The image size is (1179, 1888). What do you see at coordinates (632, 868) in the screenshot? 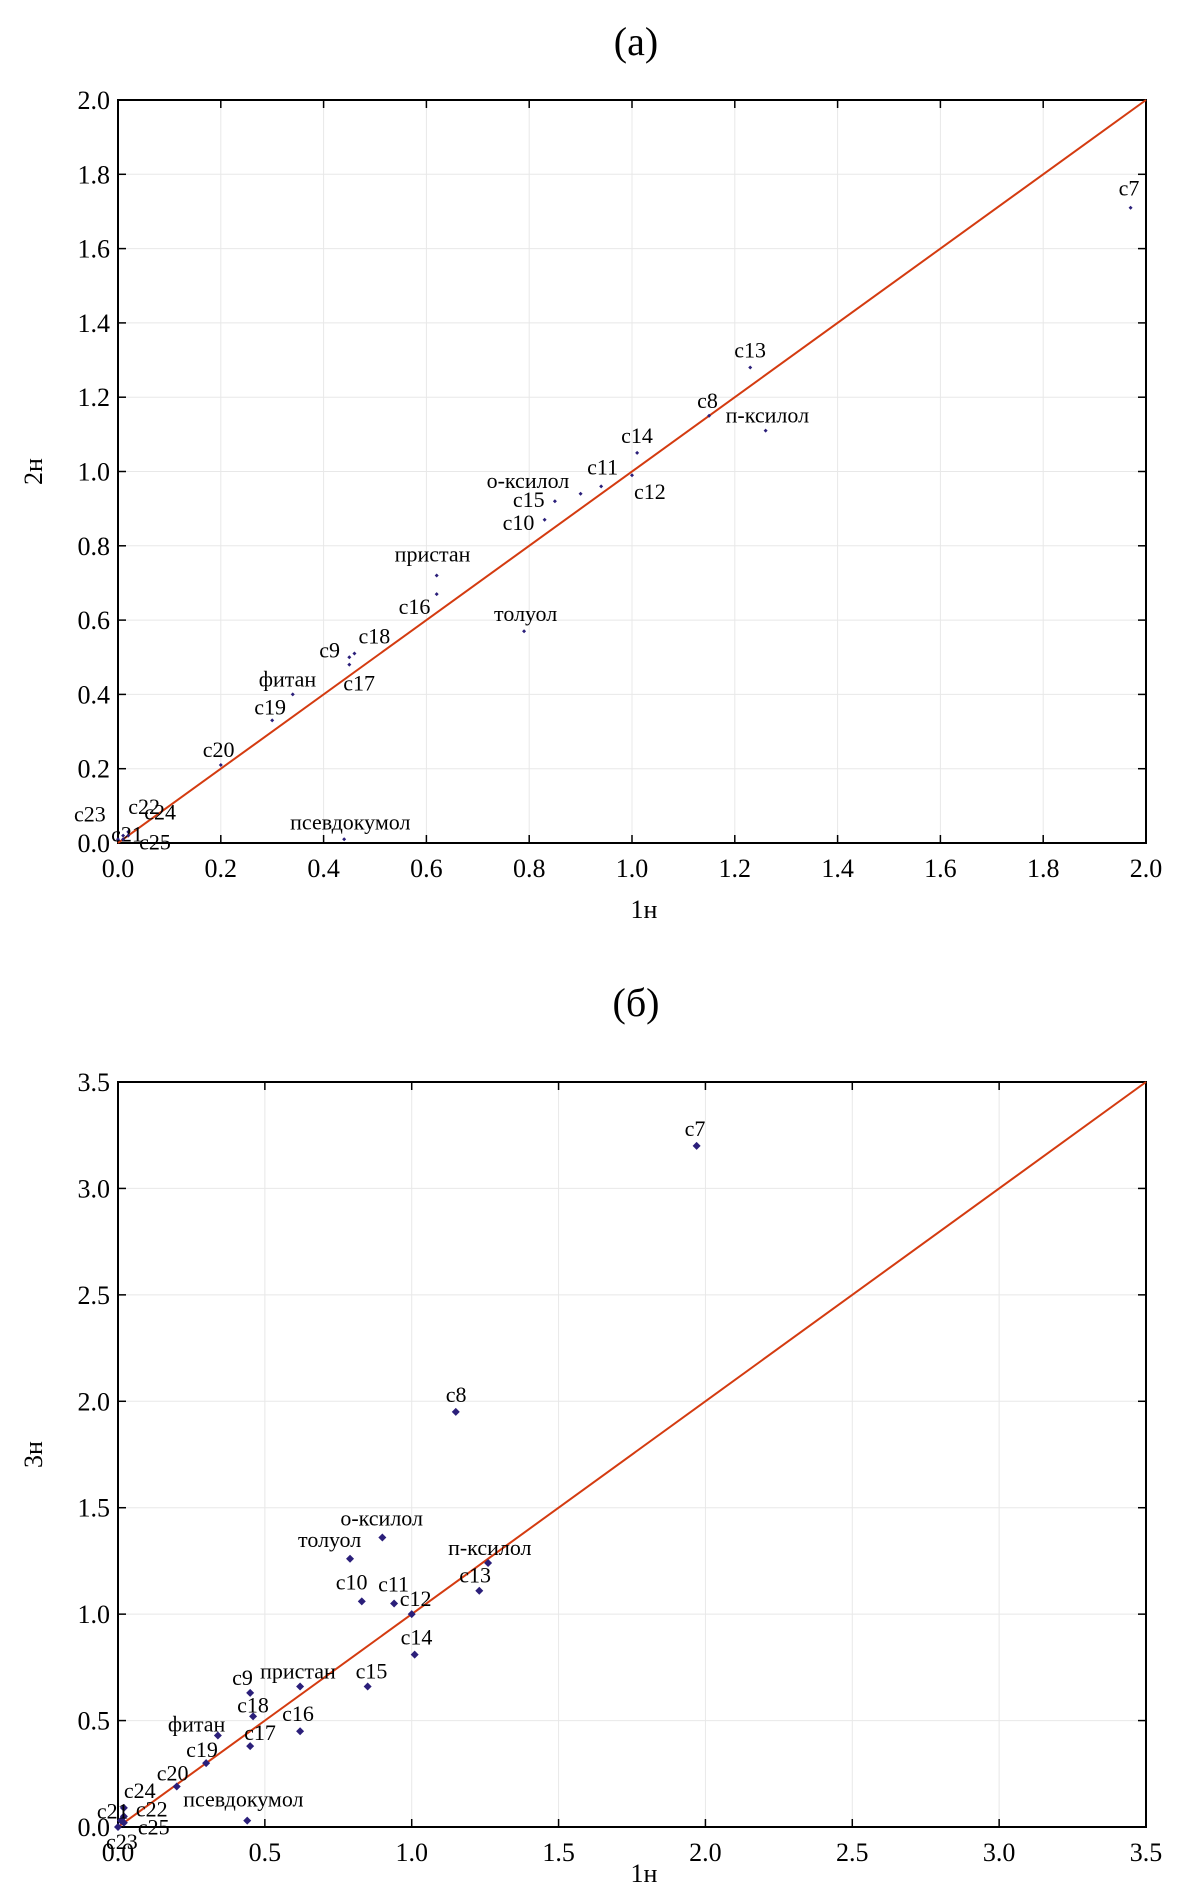
I see `x-tick-label: 1.0` at bounding box center [632, 868].